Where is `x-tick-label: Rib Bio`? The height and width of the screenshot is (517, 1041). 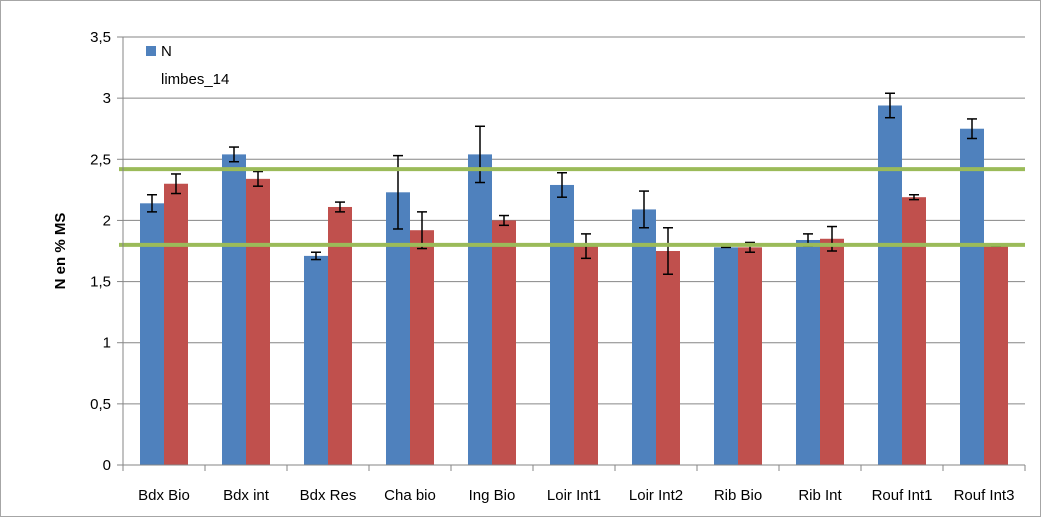
x-tick-label: Rib Bio is located at coordinates (738, 495).